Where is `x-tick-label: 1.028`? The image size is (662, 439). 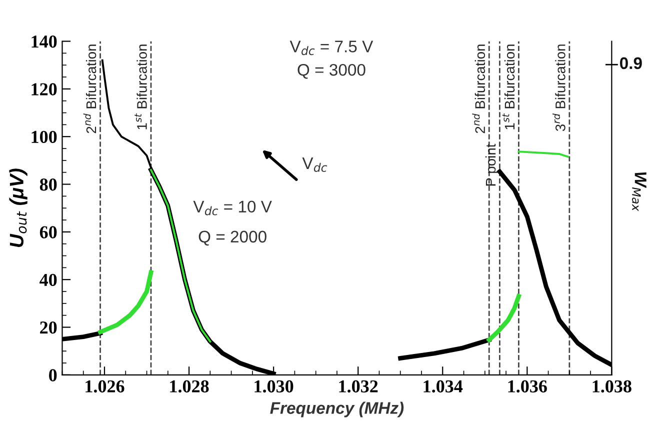 x-tick-label: 1.028 is located at coordinates (189, 386).